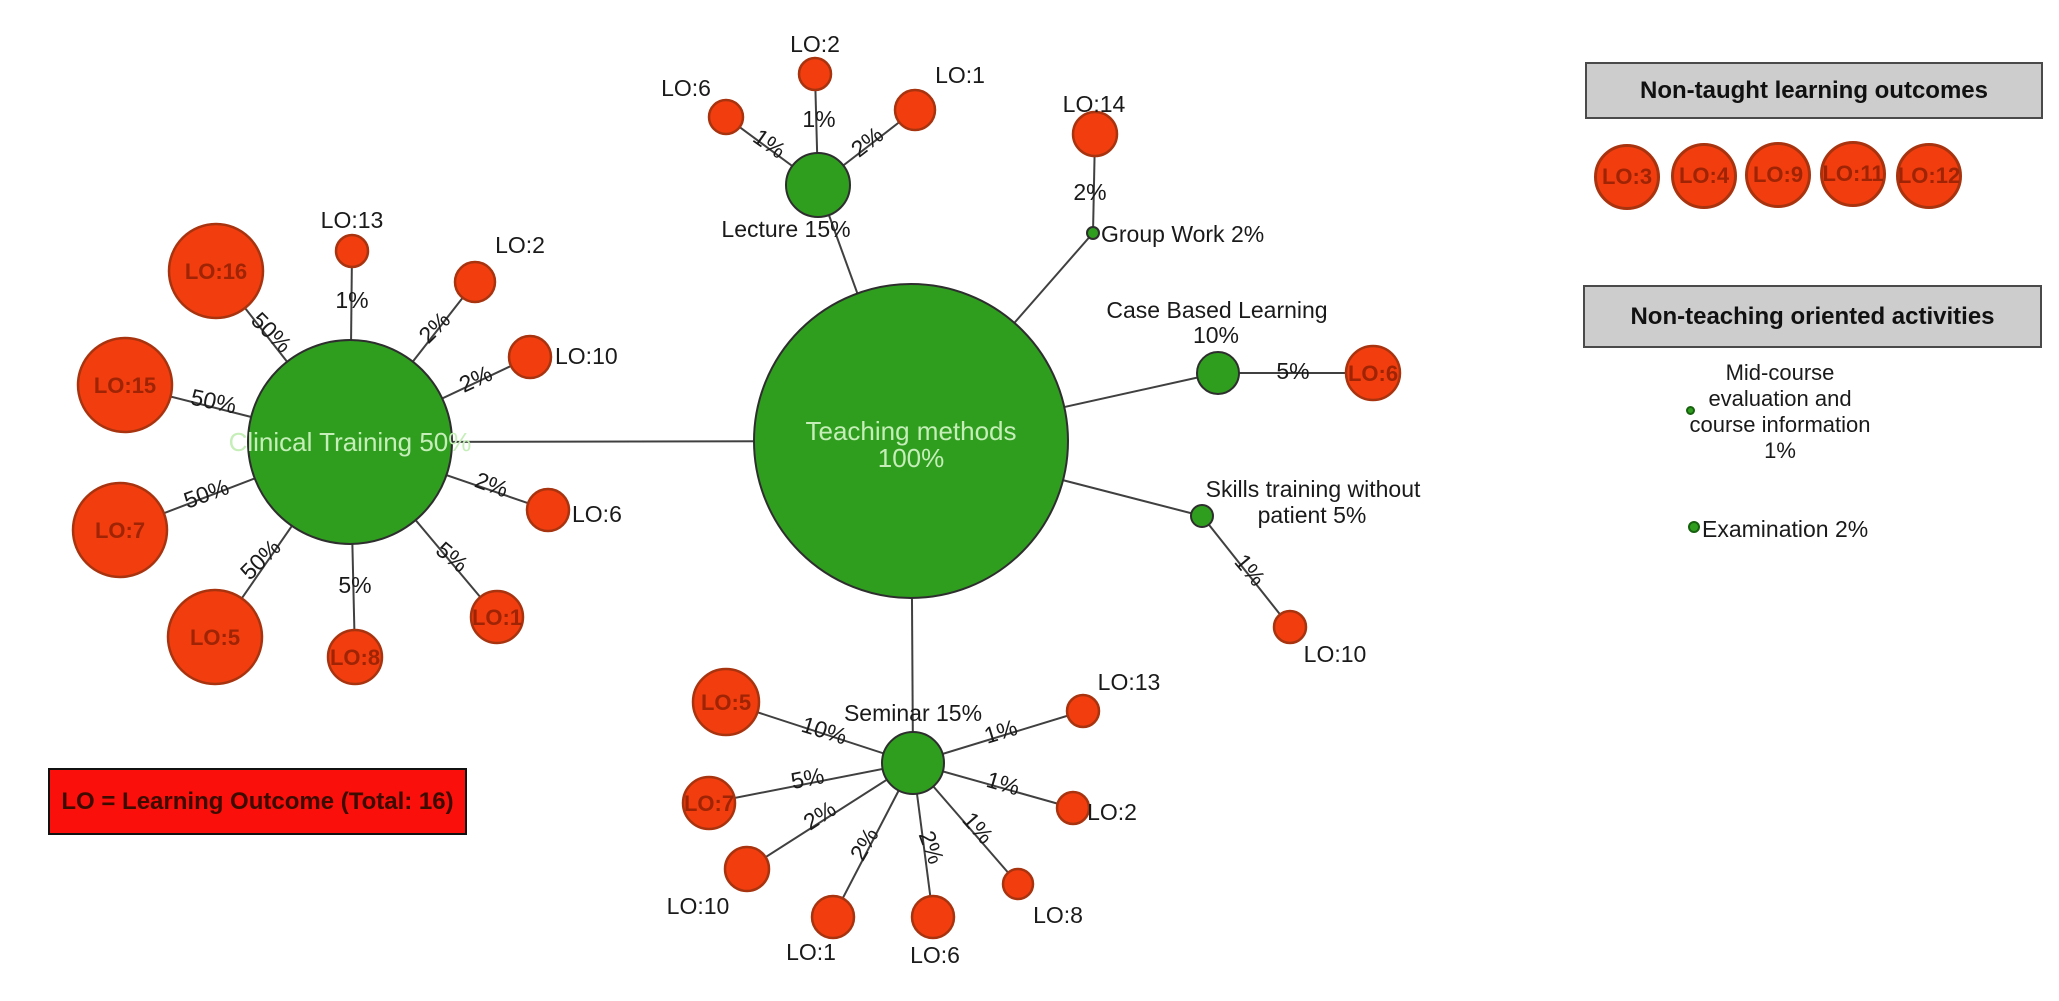 Image resolution: width=2059 pixels, height=1001 pixels. I want to click on node-case-based-learning, so click(1218, 373).